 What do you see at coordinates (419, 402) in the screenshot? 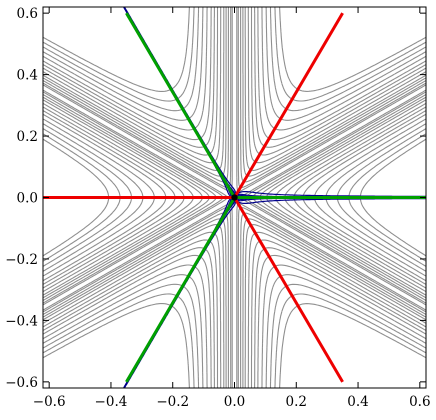
I see `x-tick-label: 0.6` at bounding box center [419, 402].